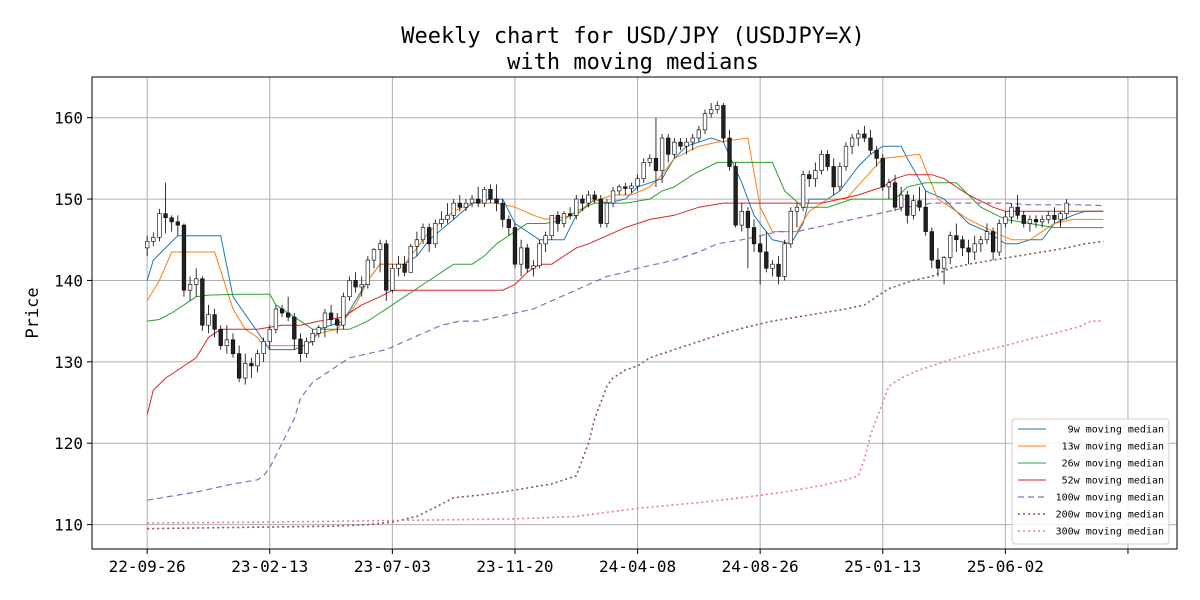  Describe the element at coordinates (68, 118) in the screenshot. I see `y-tick-label: 160` at that location.